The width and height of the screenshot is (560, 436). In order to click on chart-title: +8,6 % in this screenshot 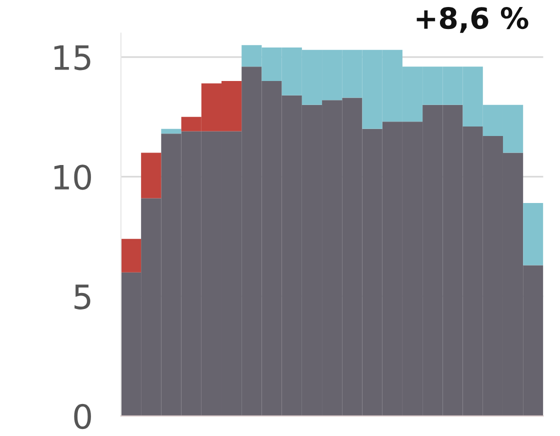, I will do `click(472, 20)`.